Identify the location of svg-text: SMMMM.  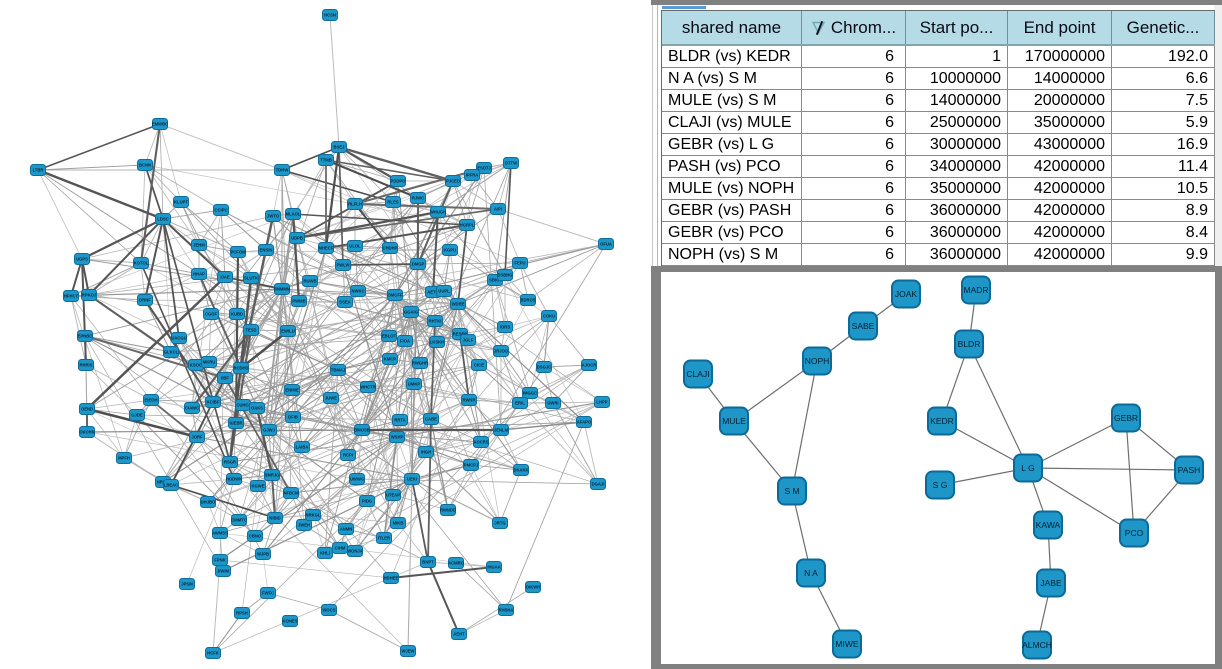
(282, 289).